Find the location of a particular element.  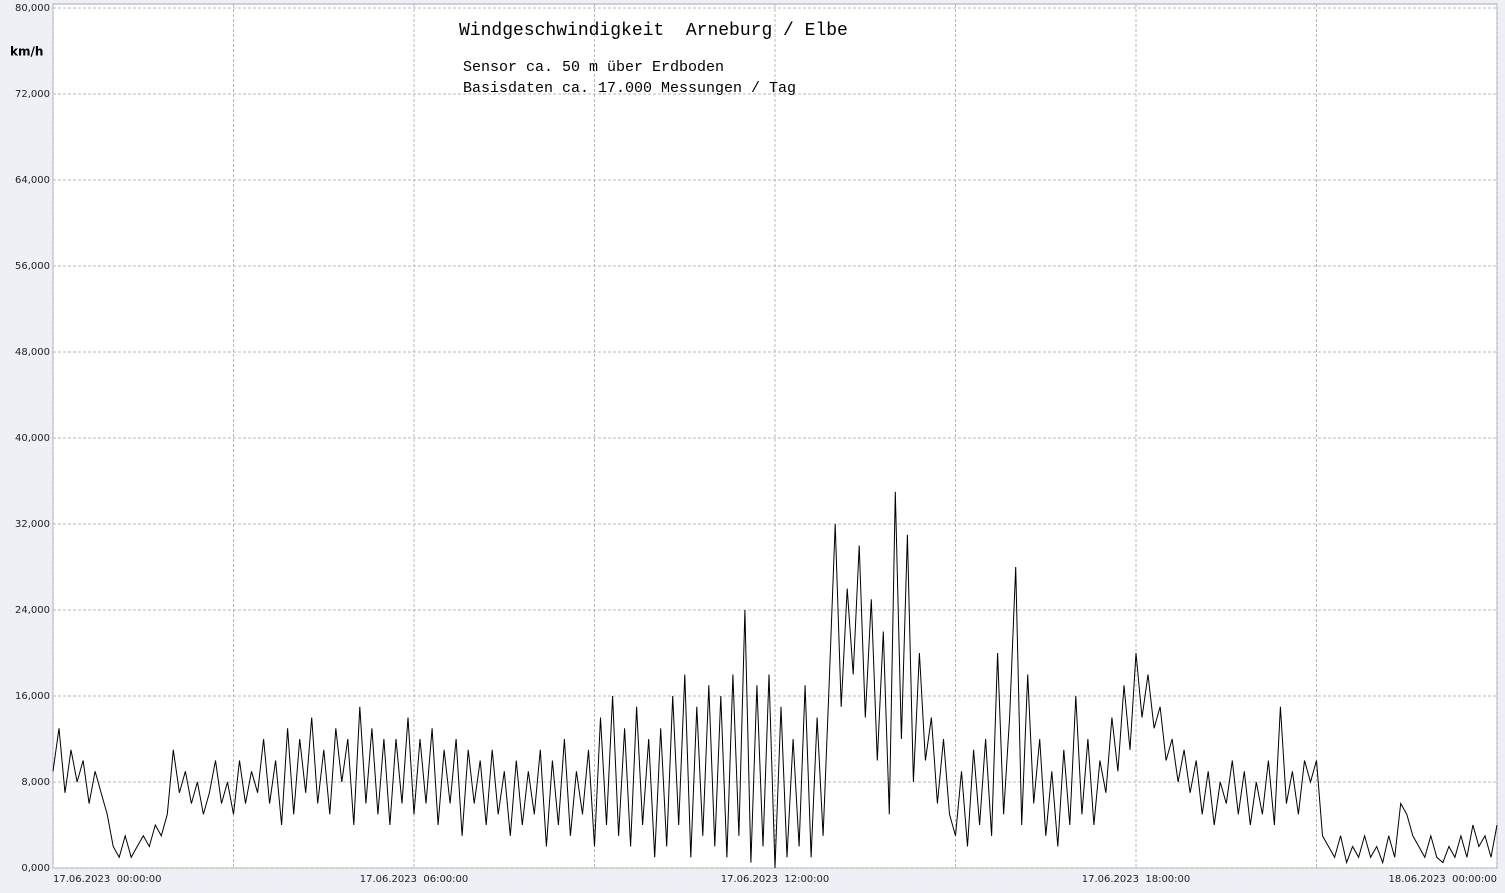

y-tick-label: 72,000 is located at coordinates (32, 94).